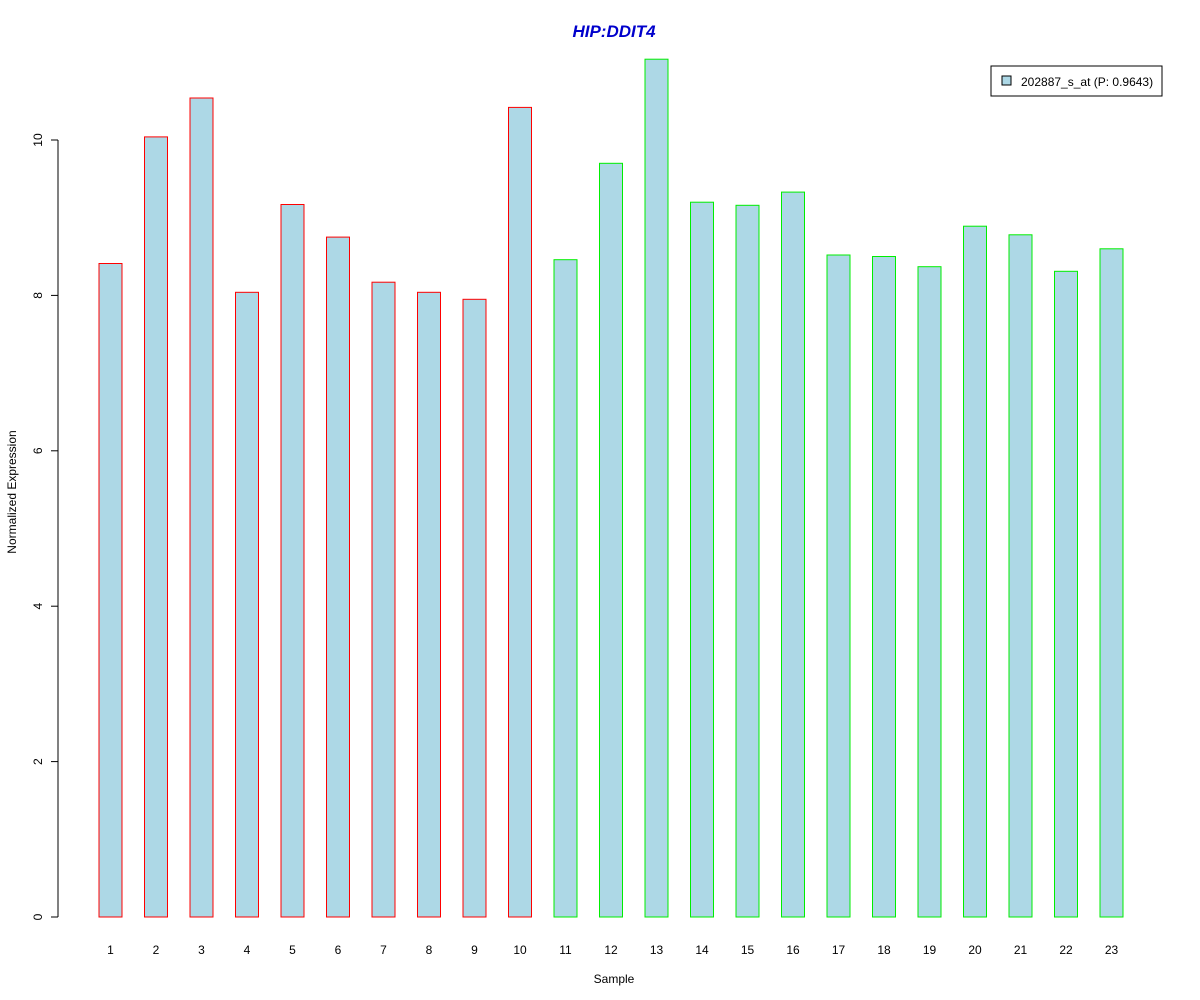 Image resolution: width=1200 pixels, height=1000 pixels. What do you see at coordinates (38, 606) in the screenshot?
I see `y-tick-label: 4` at bounding box center [38, 606].